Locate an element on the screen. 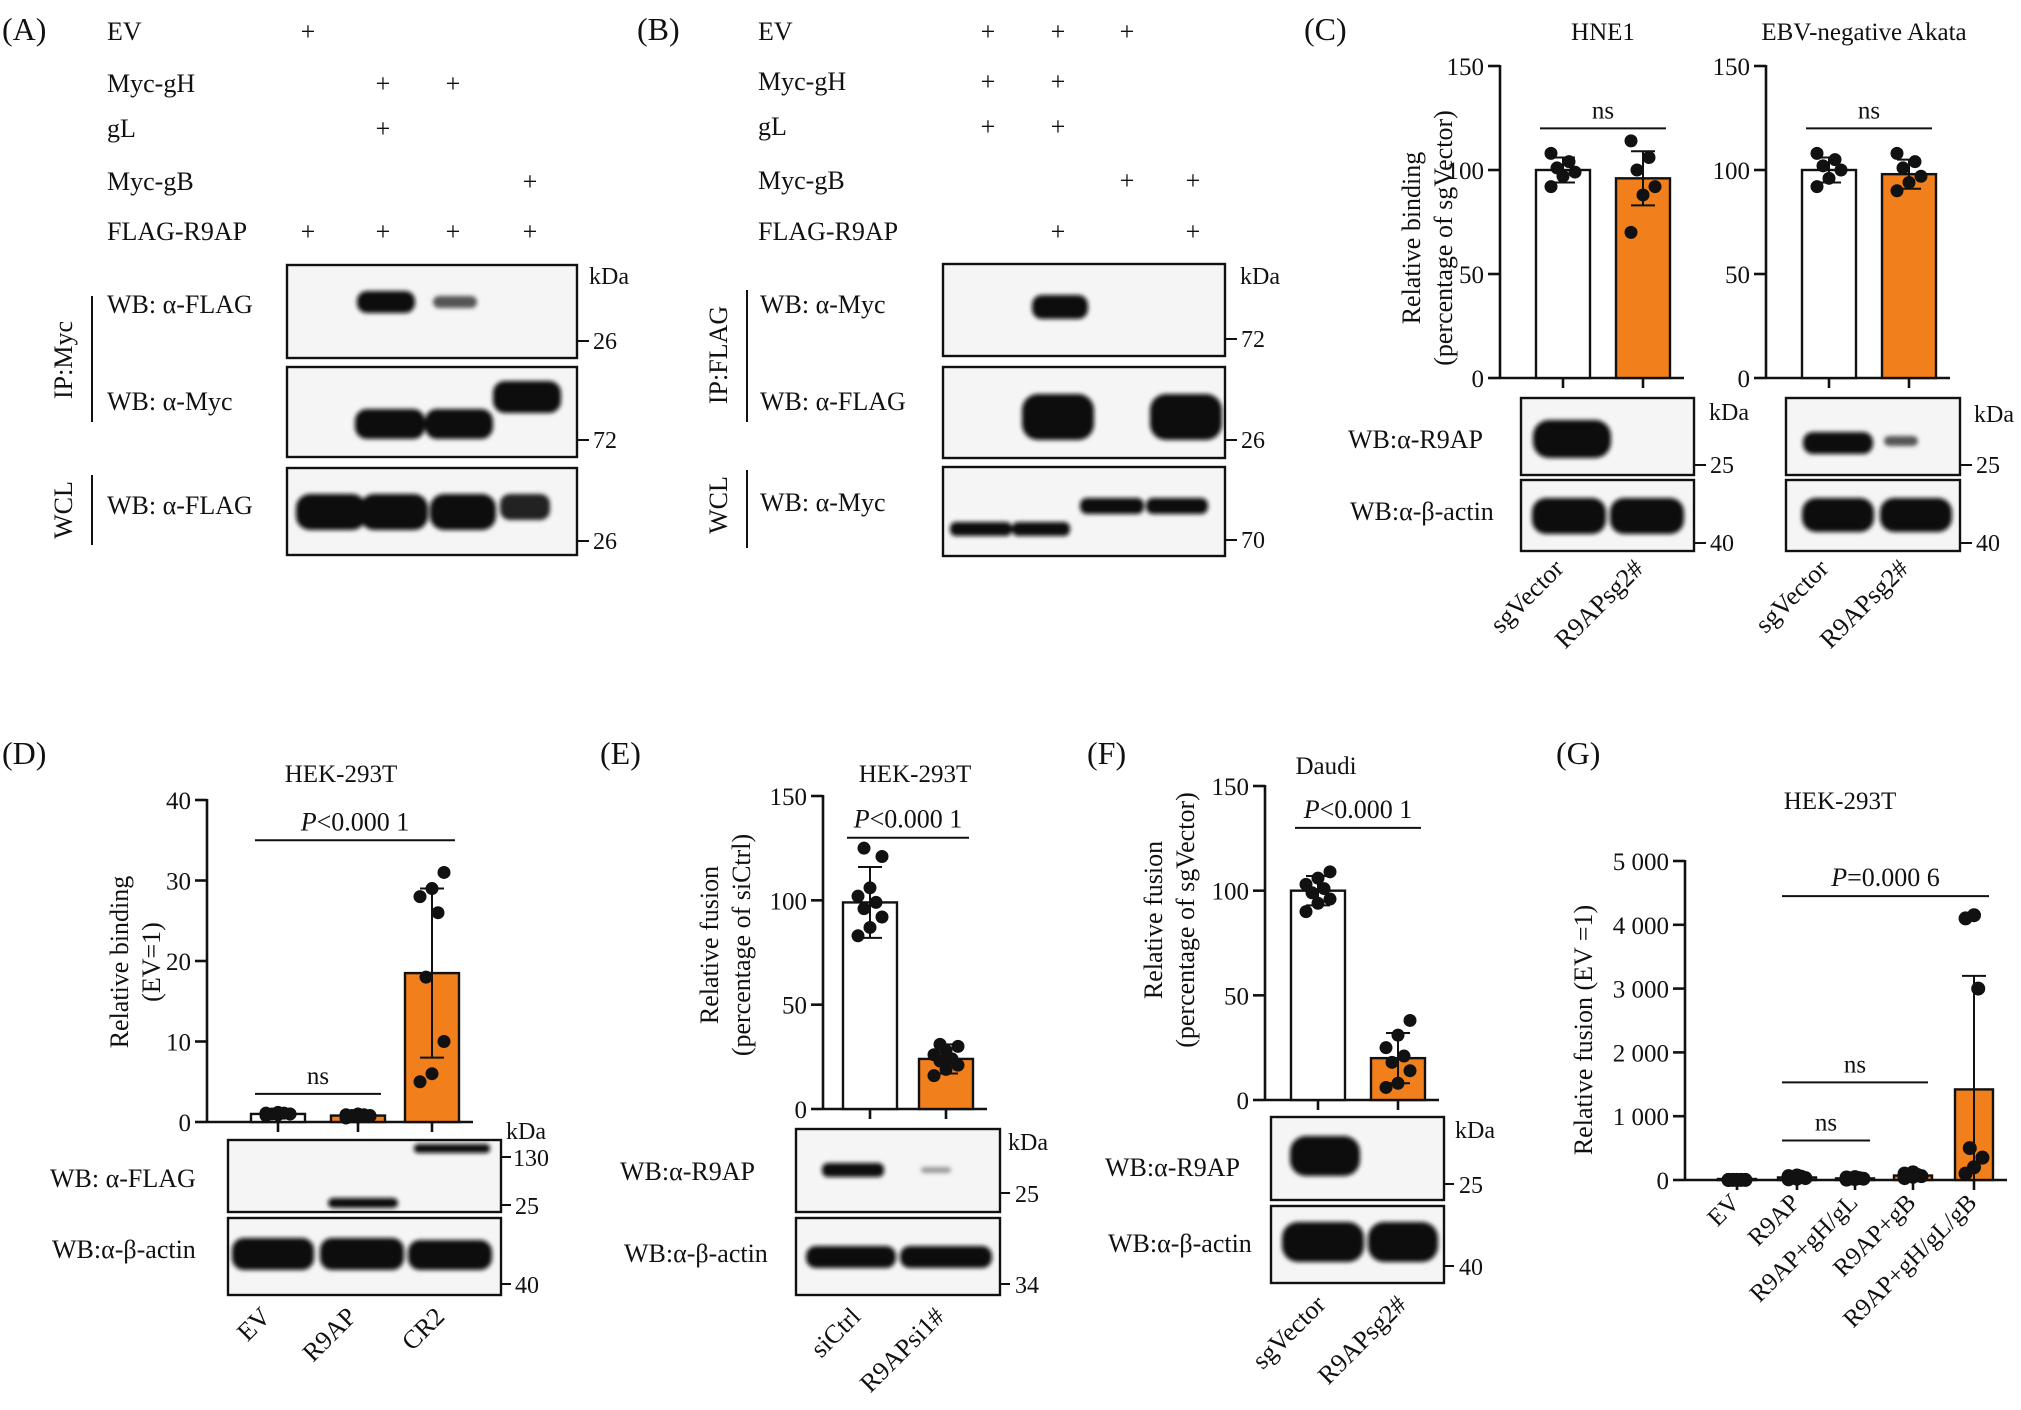  panel-f-blot2-label: WB:α-β-actin is located at coordinates (1180, 1243).